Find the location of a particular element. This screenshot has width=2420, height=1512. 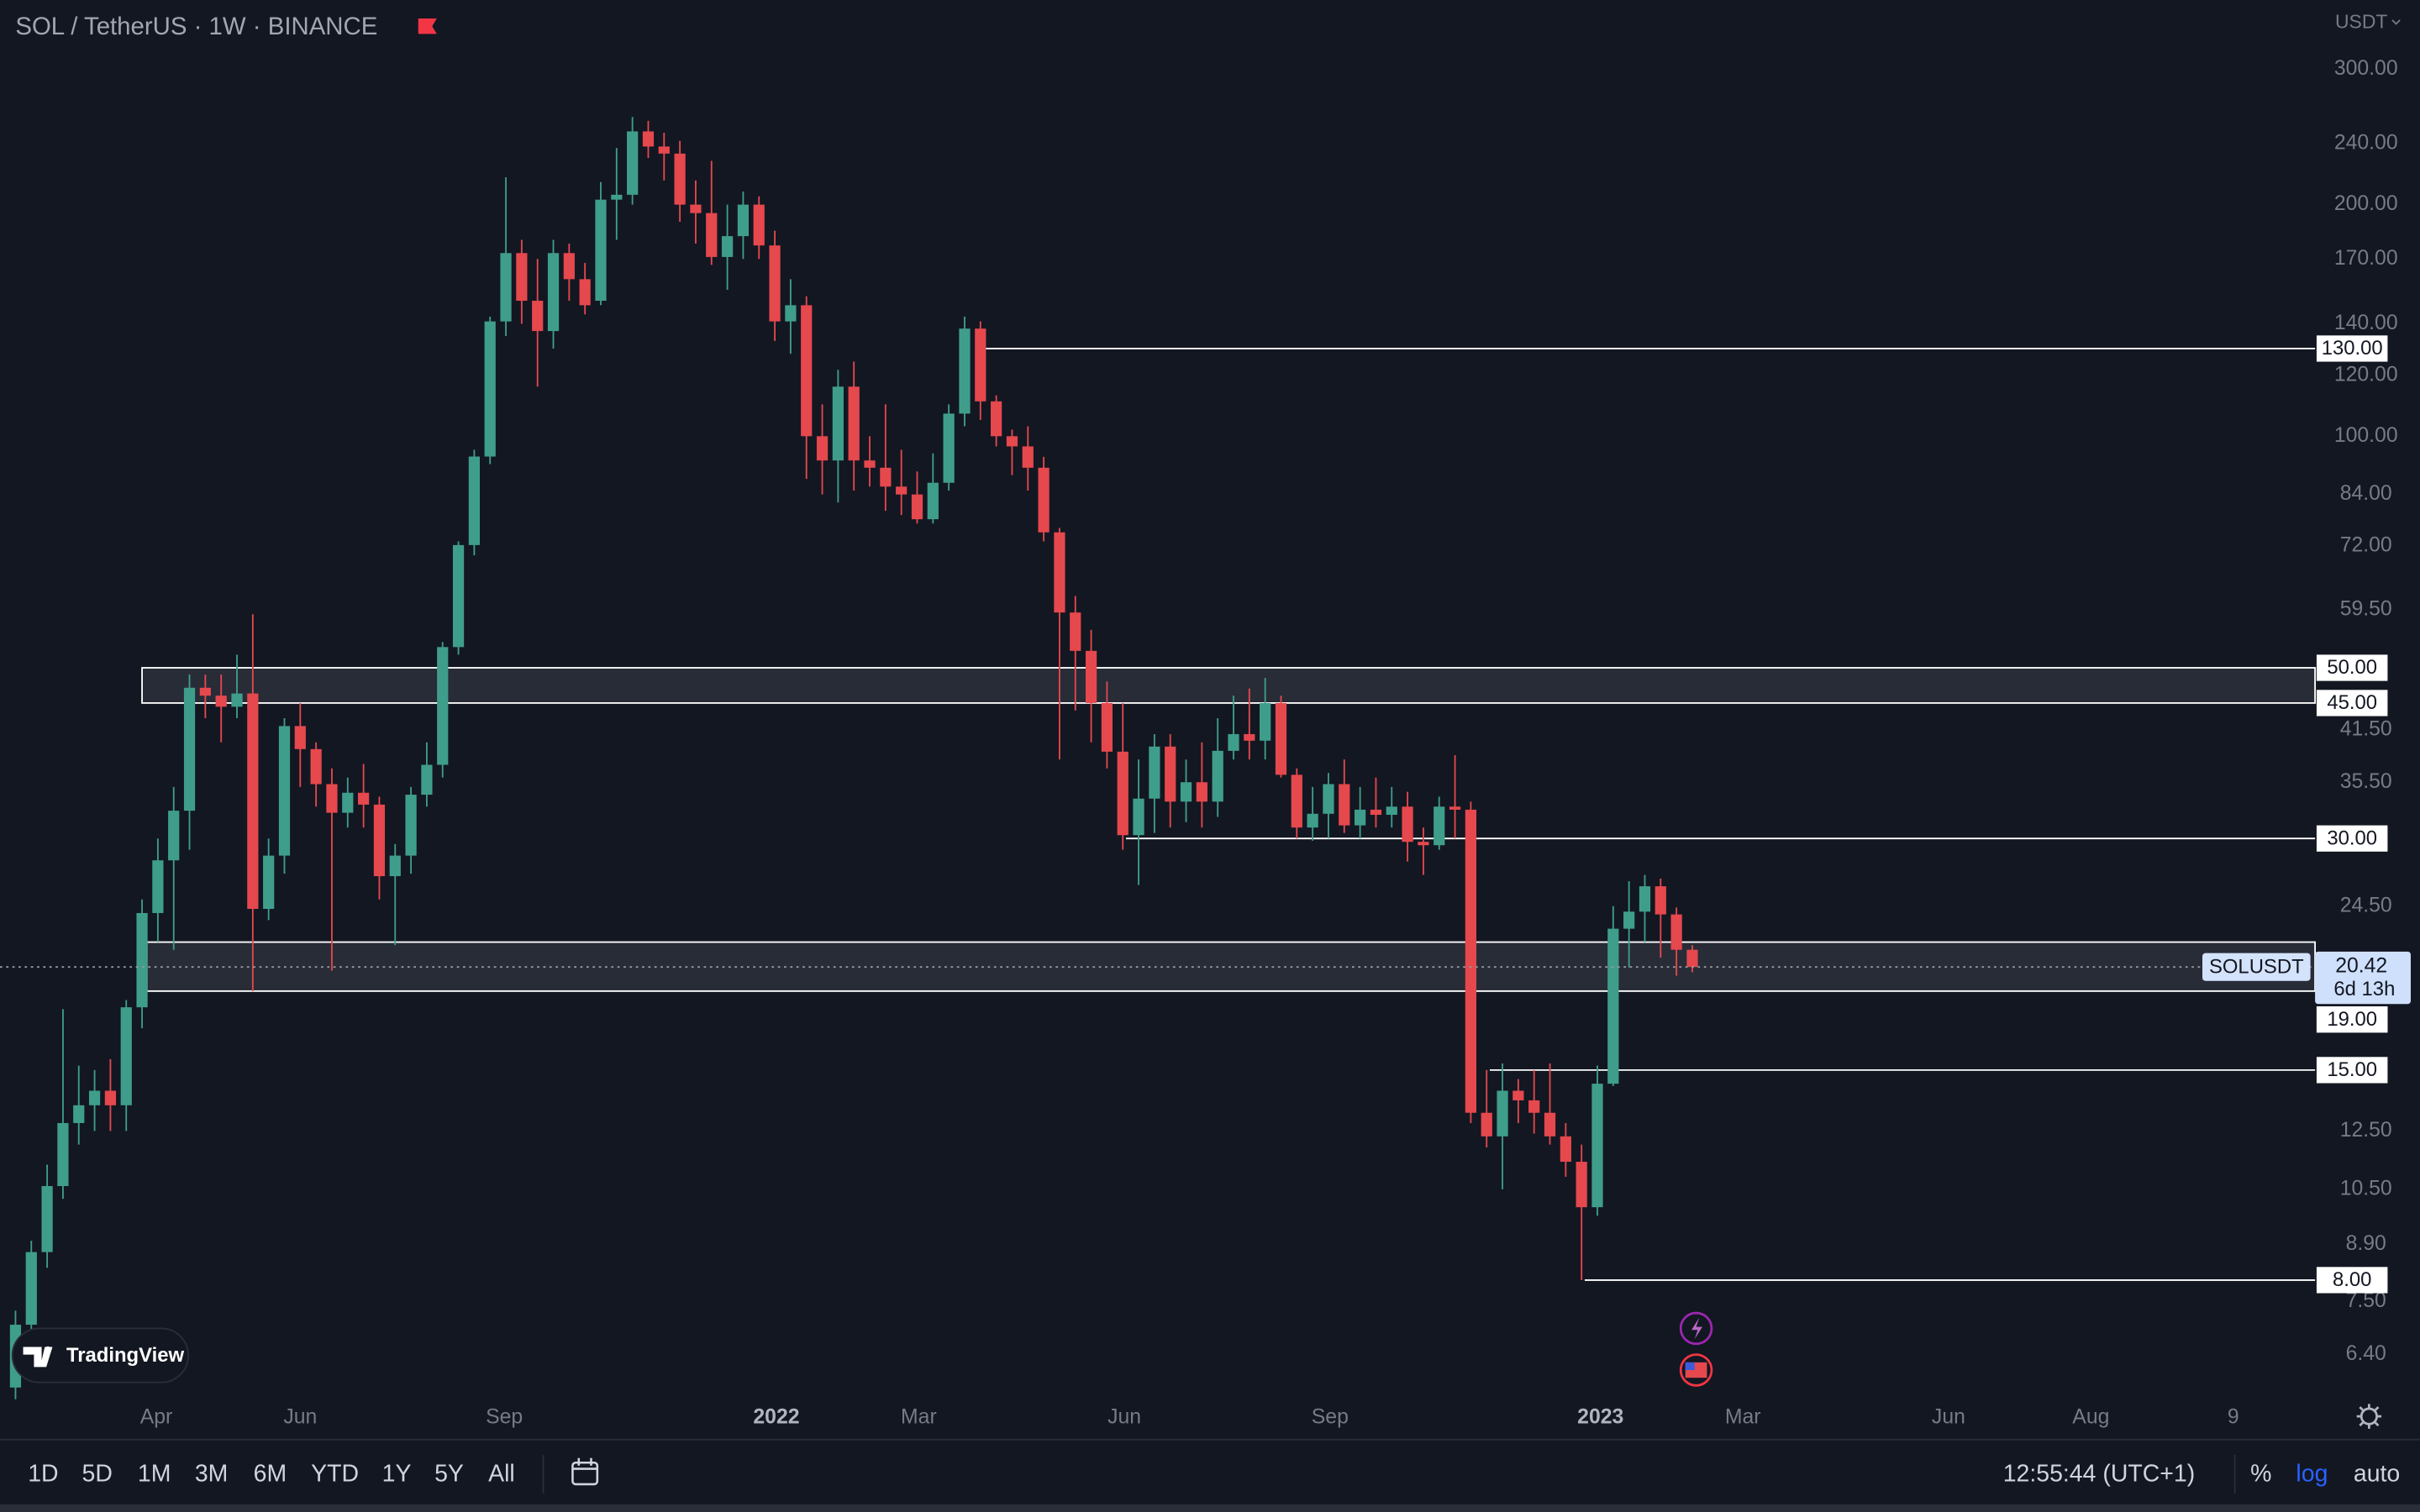

range-button: 1M is located at coordinates (154, 1473).